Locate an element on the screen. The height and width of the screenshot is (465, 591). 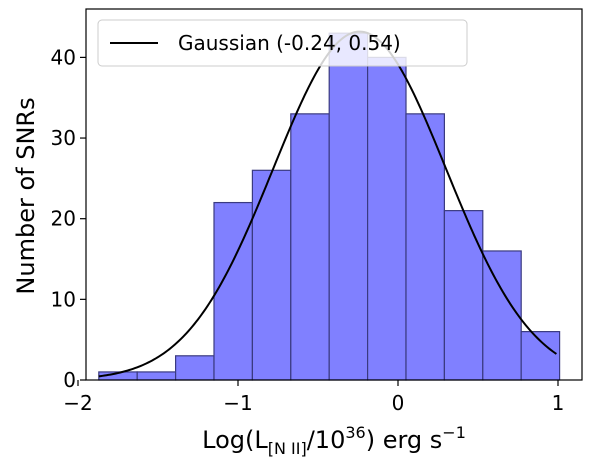
y-tick-label: 20 is located at coordinates (63, 219).